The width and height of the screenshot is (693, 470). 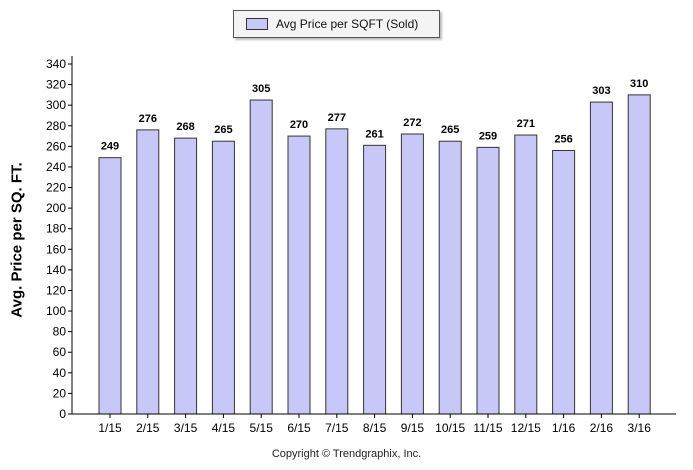 I want to click on x-tick-label: 9/15, so click(x=413, y=428).